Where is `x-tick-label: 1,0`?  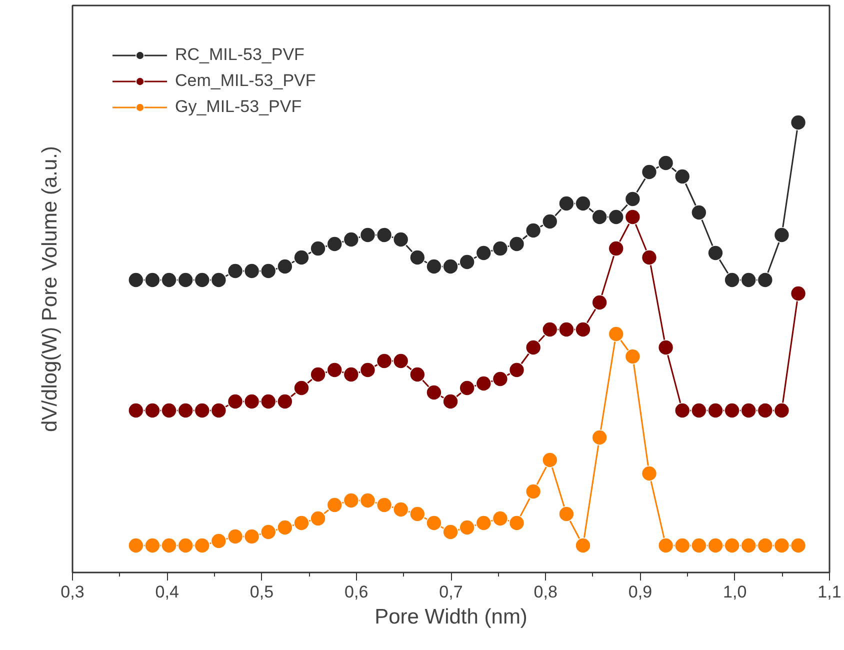
x-tick-label: 1,0 is located at coordinates (735, 592).